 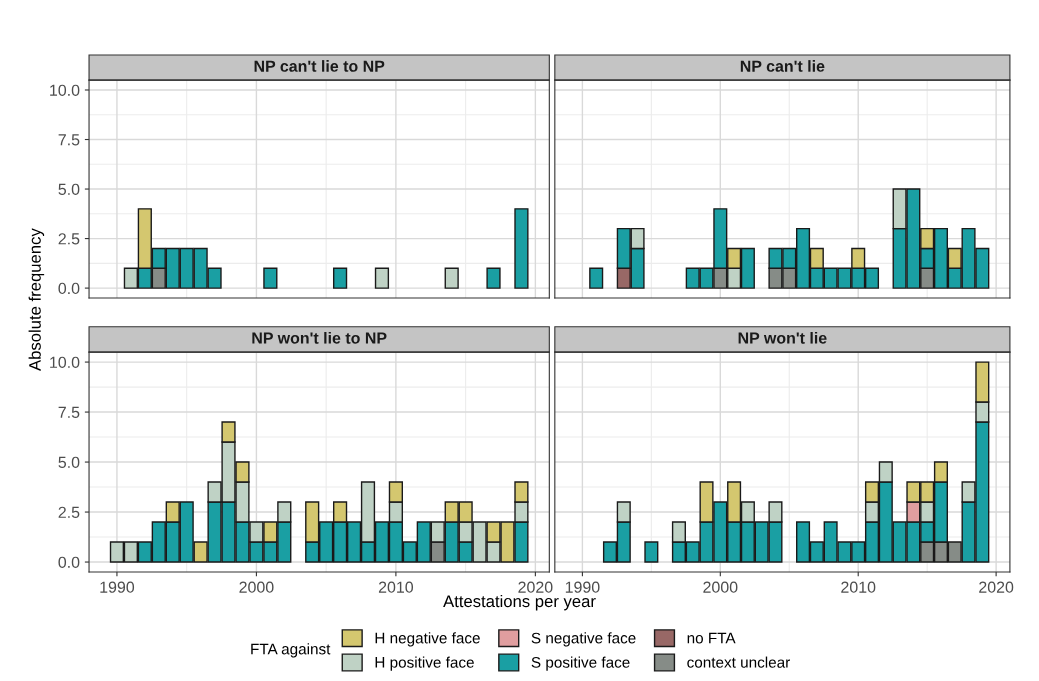 What do you see at coordinates (782, 66) in the screenshot?
I see `chart-title: NP can't lie` at bounding box center [782, 66].